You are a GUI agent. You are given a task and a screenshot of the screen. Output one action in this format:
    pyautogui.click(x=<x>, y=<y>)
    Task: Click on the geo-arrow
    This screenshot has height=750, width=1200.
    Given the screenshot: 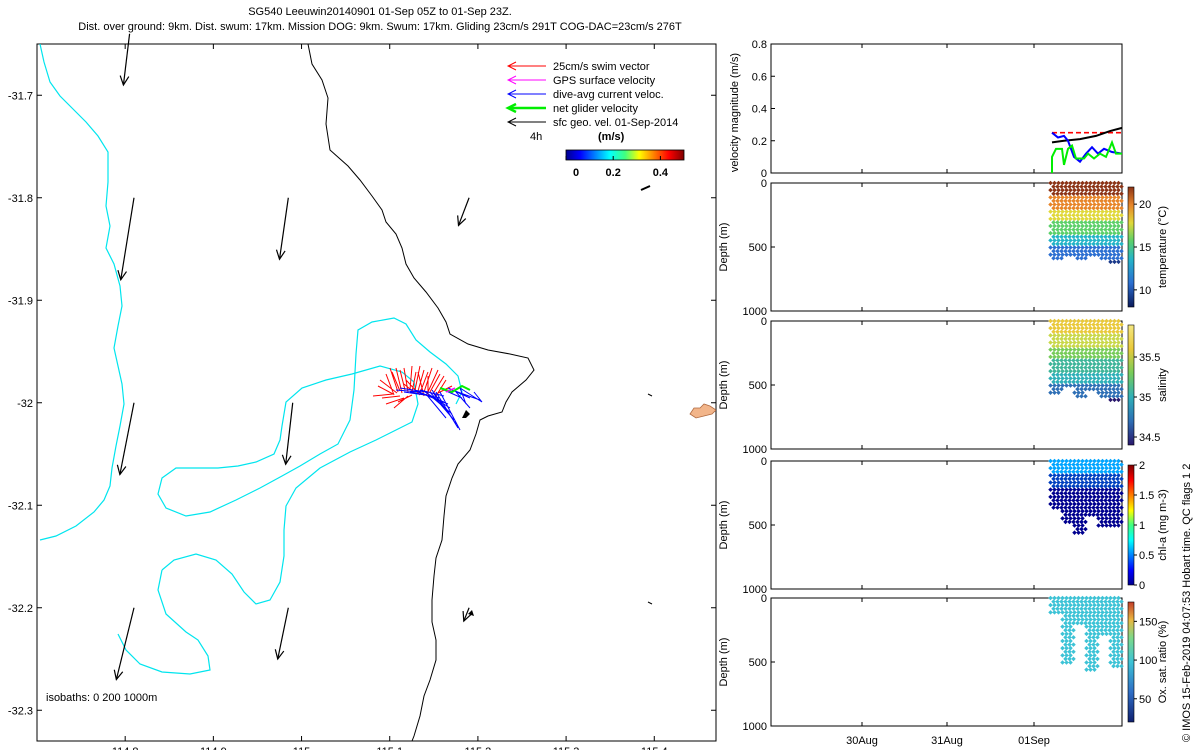 What is the action you would take?
    pyautogui.click(x=282, y=229)
    